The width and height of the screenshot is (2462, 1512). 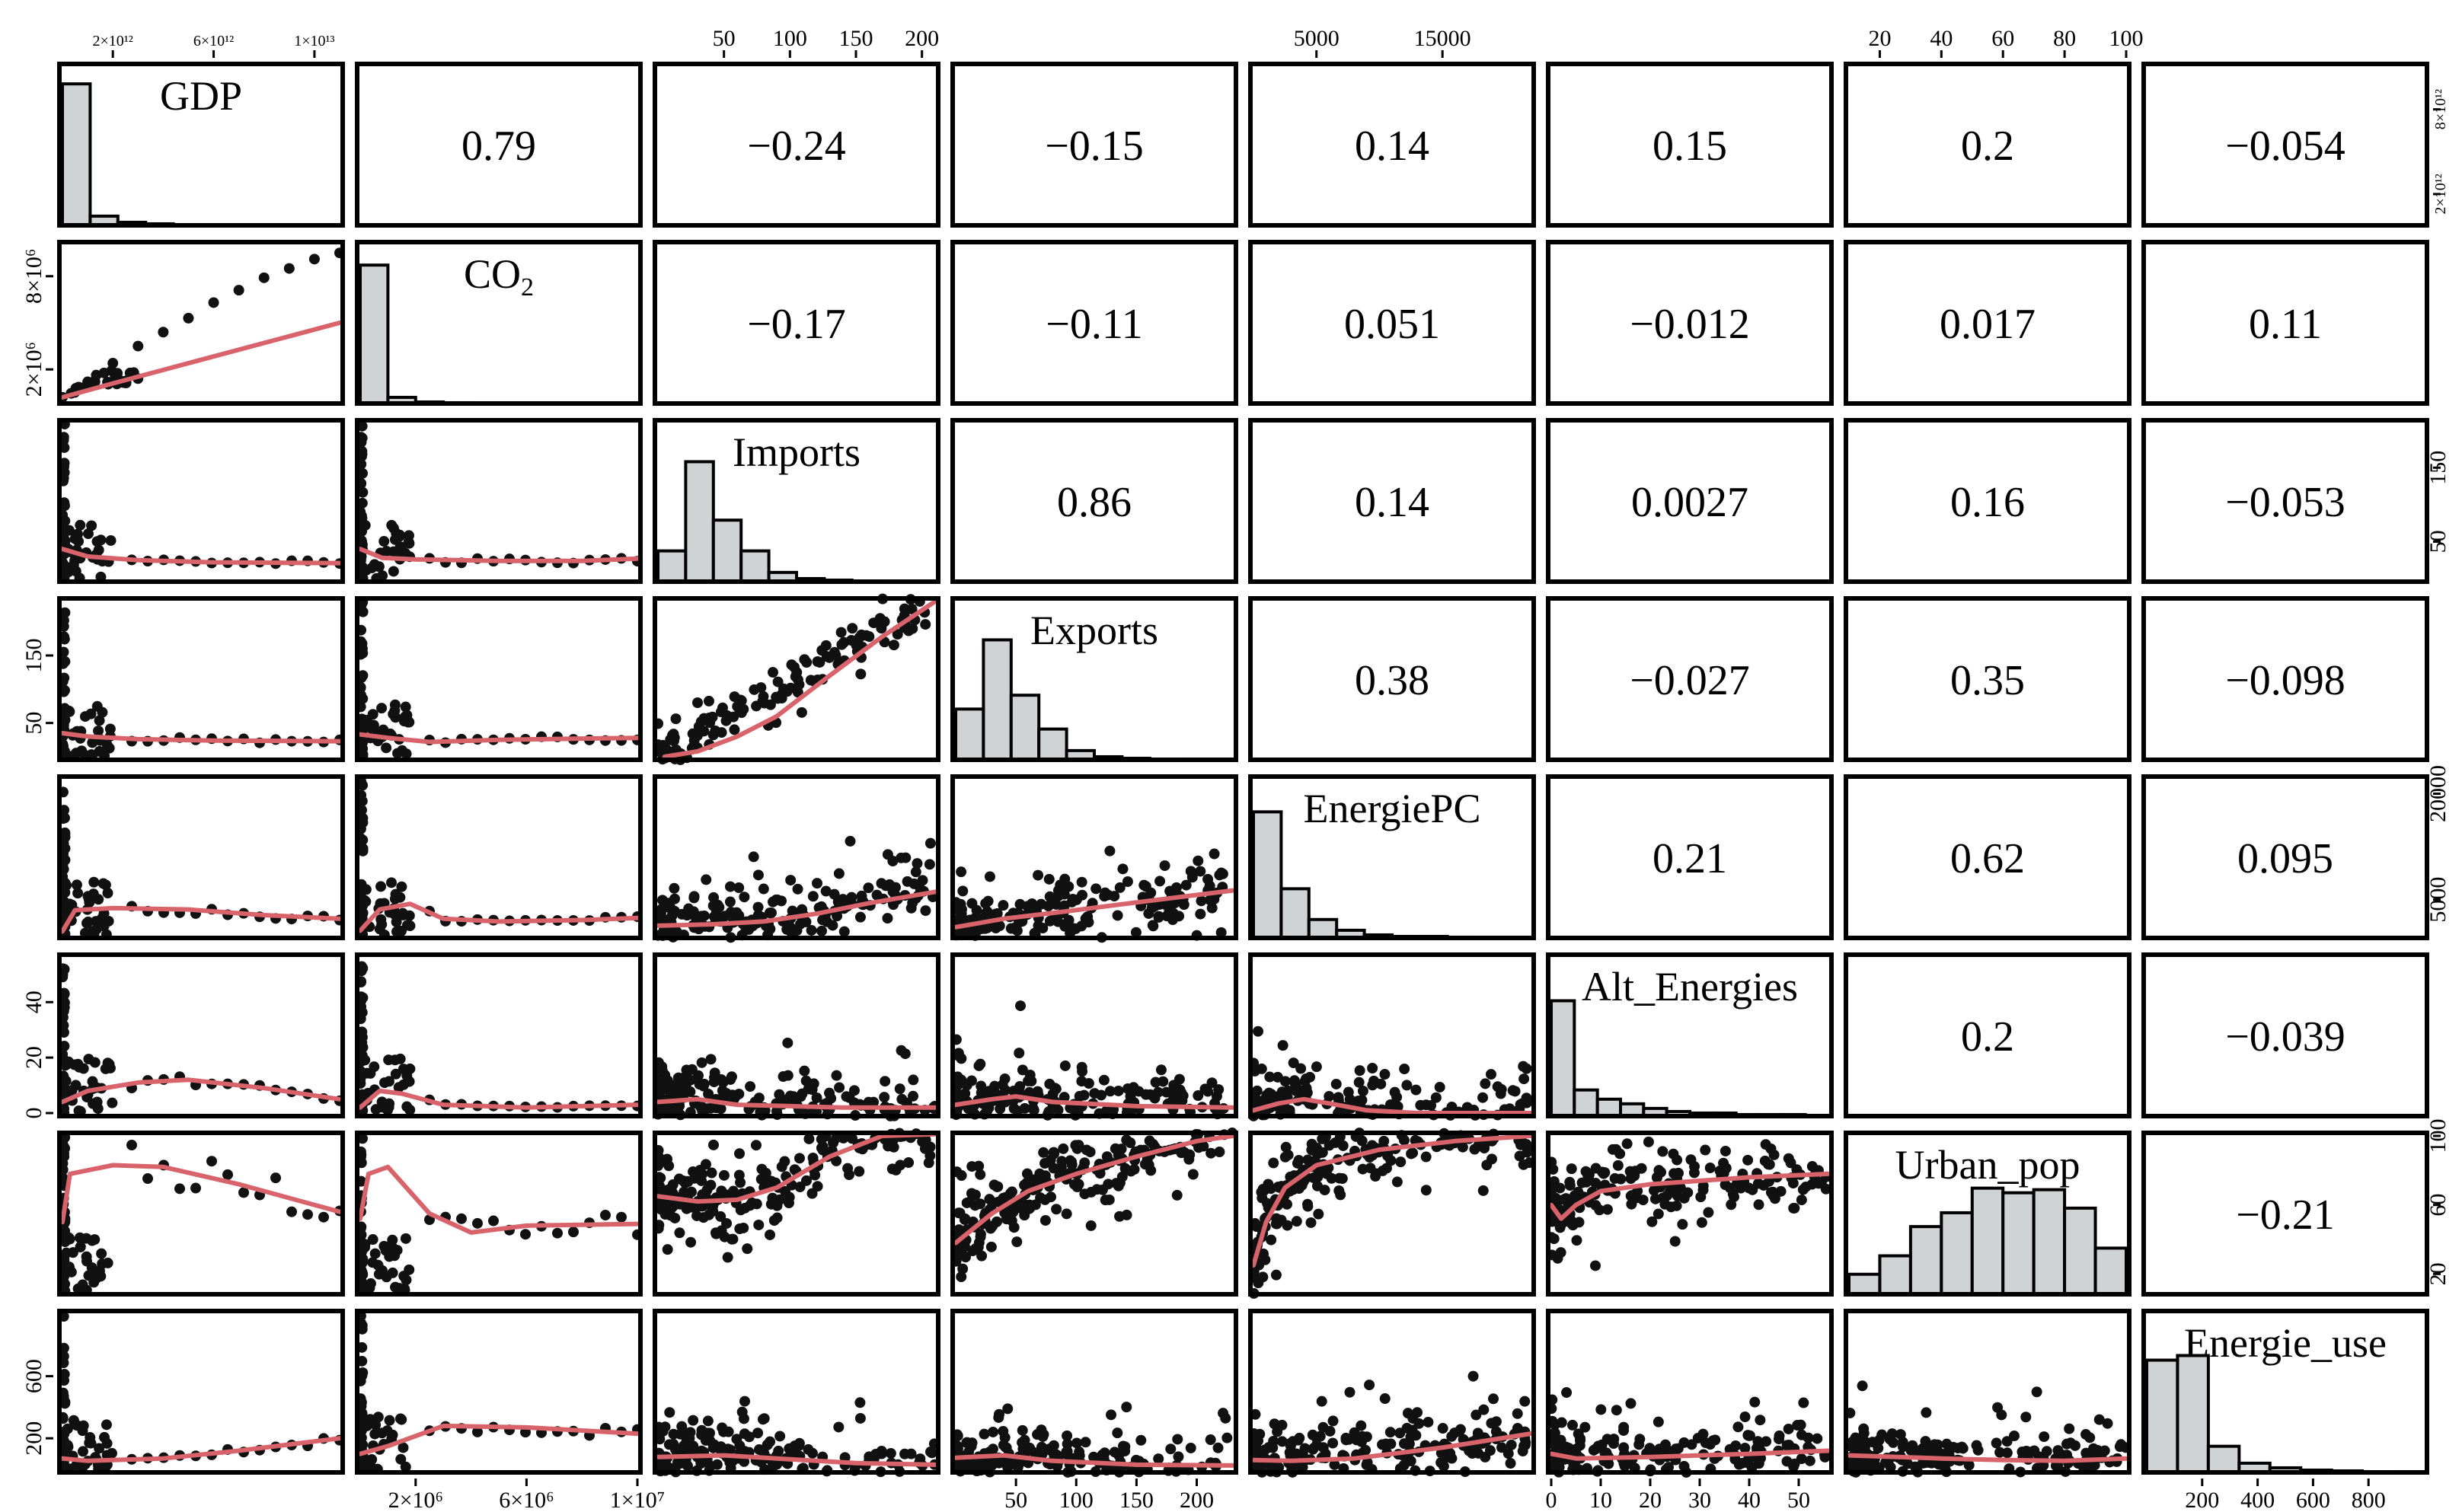 What do you see at coordinates (1094, 1102) in the screenshot?
I see `smooth-line-Alt_Energies-vs-Exports` at bounding box center [1094, 1102].